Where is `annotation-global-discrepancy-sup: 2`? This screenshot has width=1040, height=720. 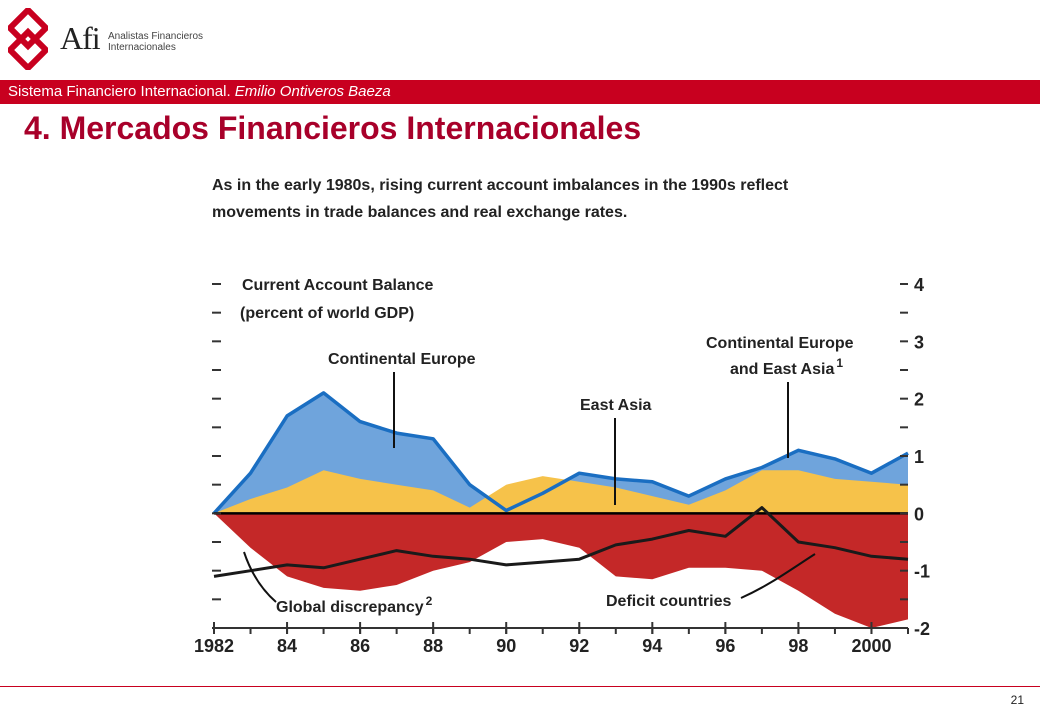
annotation-global-discrepancy-sup: 2 is located at coordinates (429, 601).